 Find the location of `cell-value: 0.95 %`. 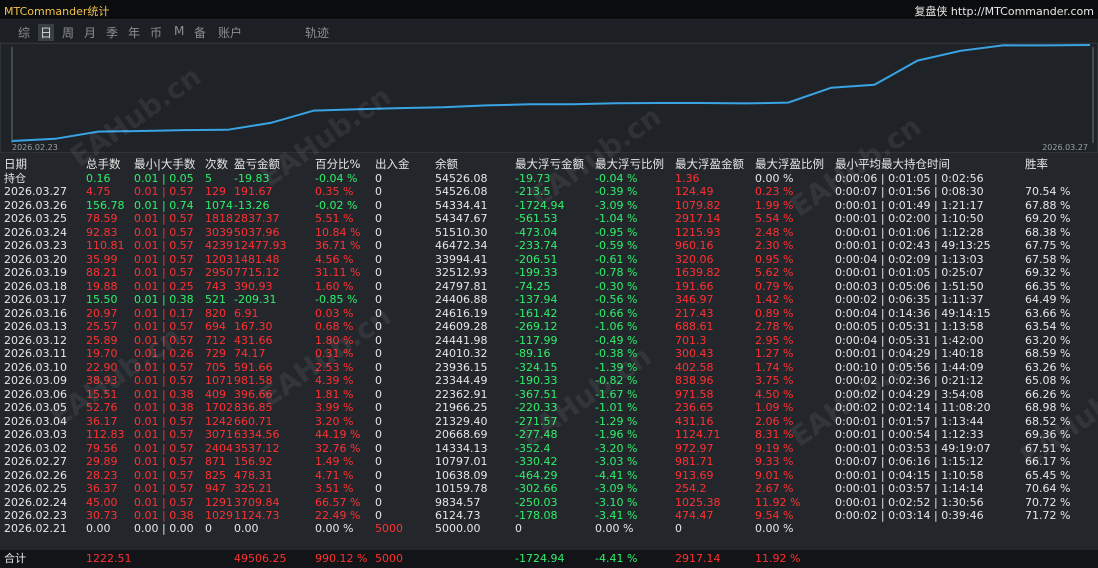

cell-value: 0.95 % is located at coordinates (774, 259).